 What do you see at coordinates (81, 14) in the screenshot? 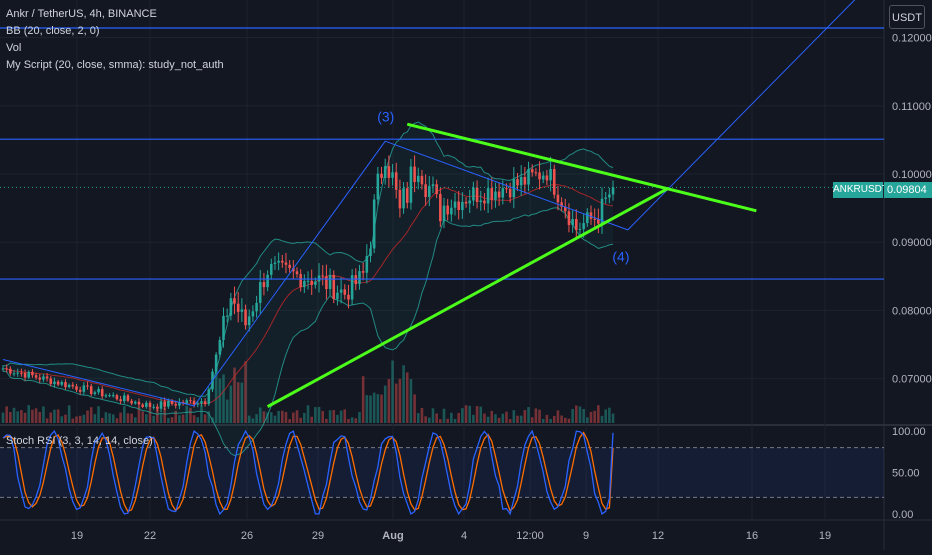
I see `symbol-title: Ankr / TetherUS, 4h, BINANCE` at bounding box center [81, 14].